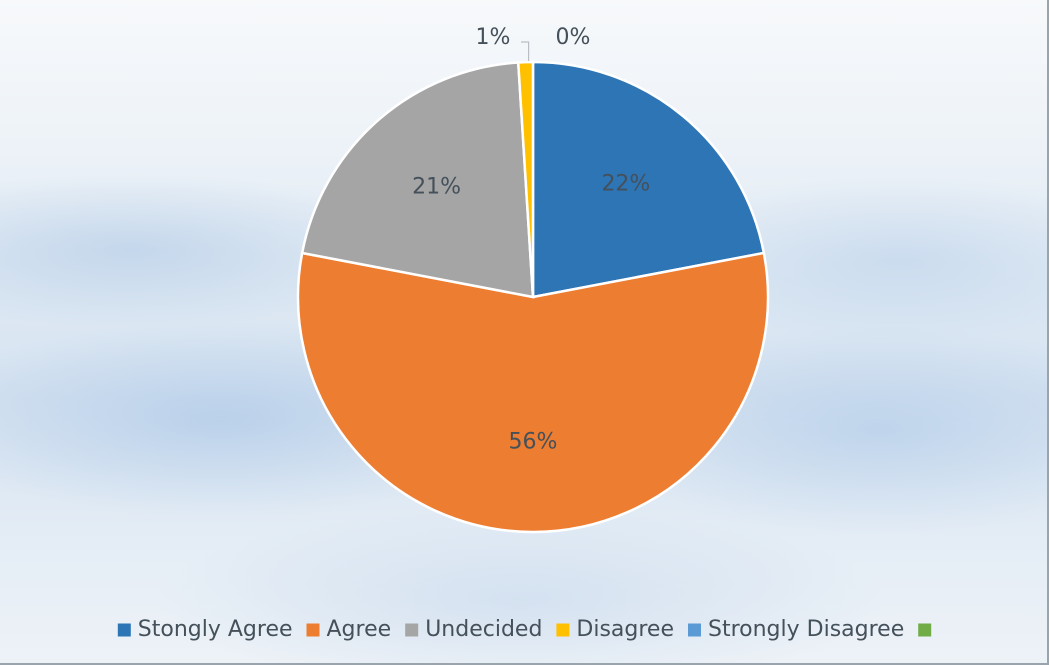 This screenshot has height=665, width=1049. I want to click on legend-label-agree: Agree, so click(359, 629).